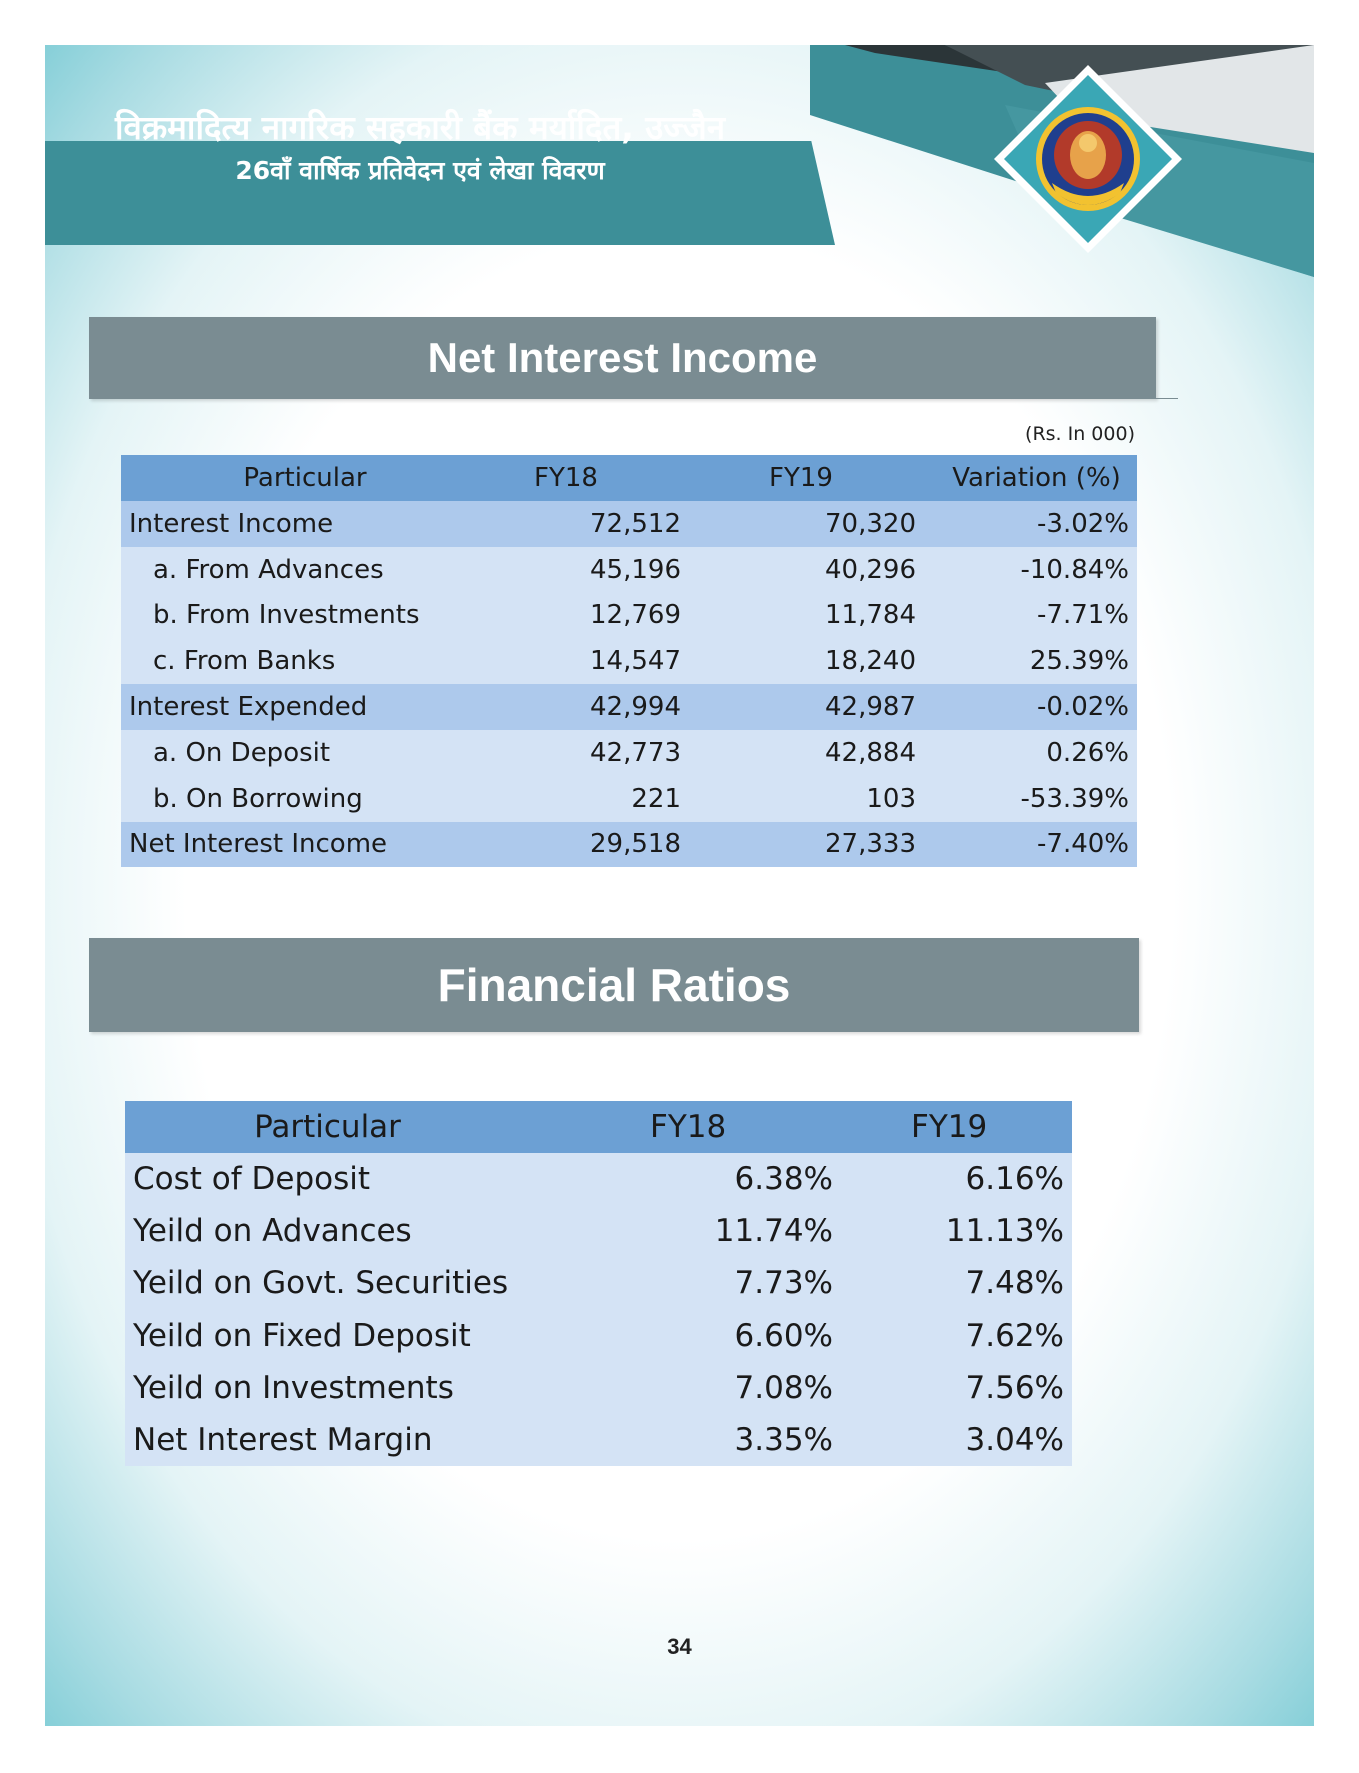 Image resolution: width=1359 pixels, height=1773 pixels. What do you see at coordinates (725, 1440) in the screenshot?
I see `fy18-value: 3.35%` at bounding box center [725, 1440].